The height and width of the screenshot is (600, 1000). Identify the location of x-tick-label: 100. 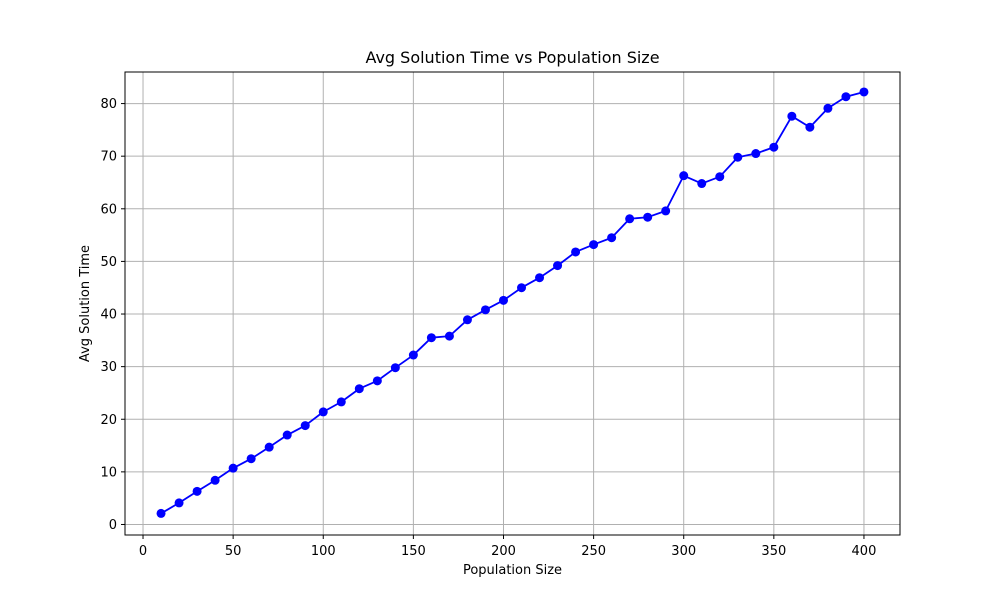
(323, 551).